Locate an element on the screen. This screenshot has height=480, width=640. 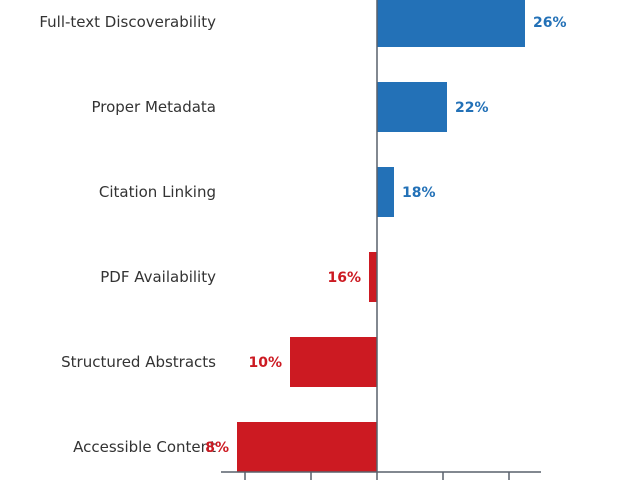
value-label-6: 8% is located at coordinates (217, 448).